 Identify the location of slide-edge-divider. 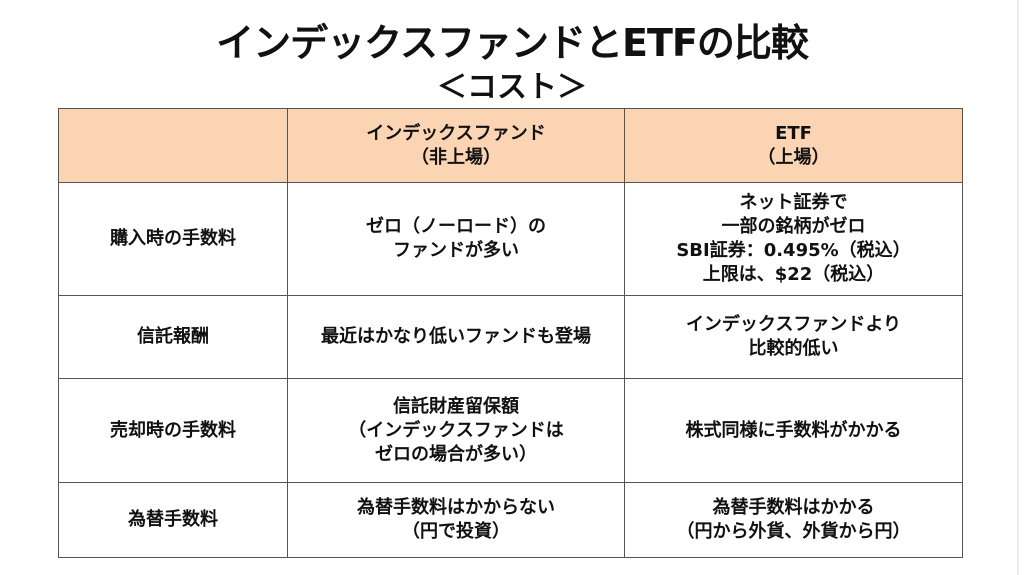
(1018, 287).